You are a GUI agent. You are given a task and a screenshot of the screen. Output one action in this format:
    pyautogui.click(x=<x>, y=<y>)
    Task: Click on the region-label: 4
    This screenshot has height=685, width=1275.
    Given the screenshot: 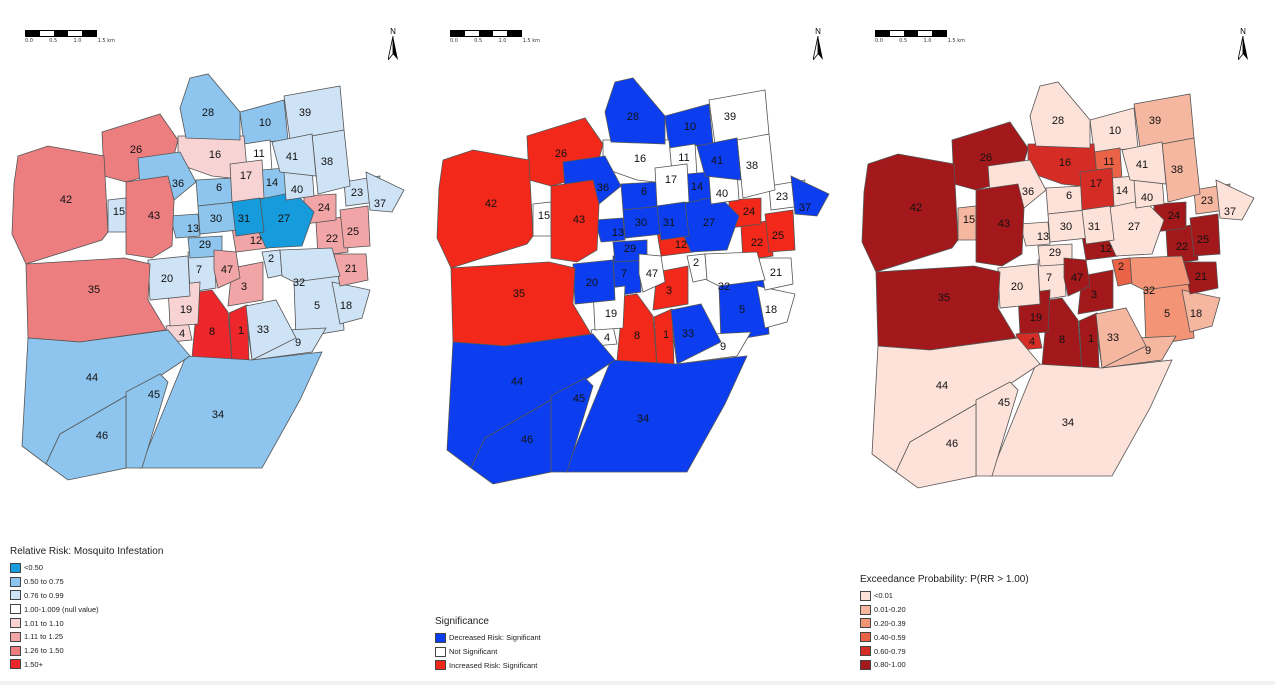 What is the action you would take?
    pyautogui.click(x=182, y=334)
    